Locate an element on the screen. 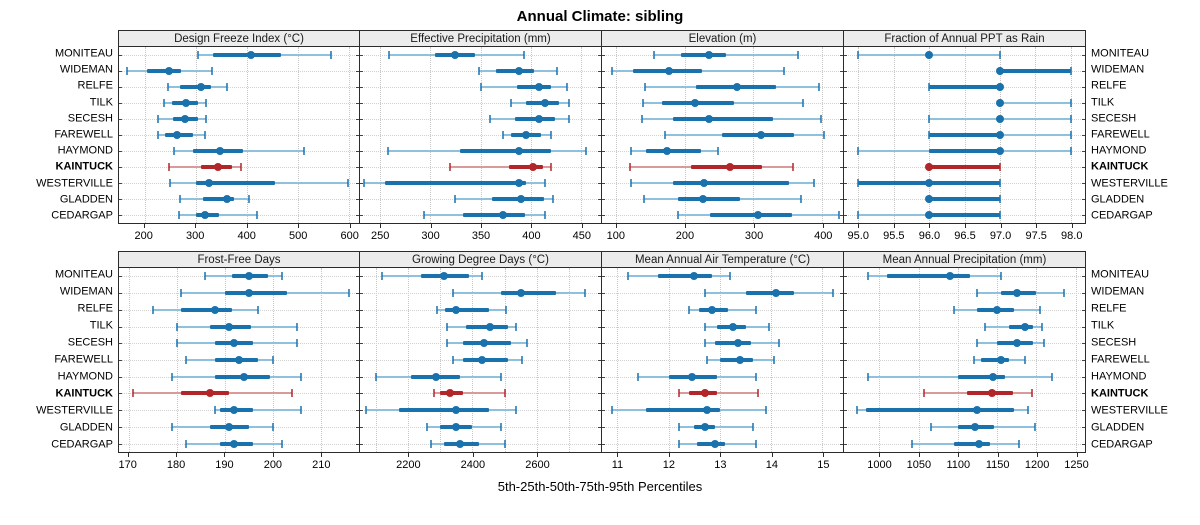 Image resolution: width=1200 pixels, height=525 pixels. panel-strip-title: Mean Annual Air Temperature (°C) is located at coordinates (722, 259).